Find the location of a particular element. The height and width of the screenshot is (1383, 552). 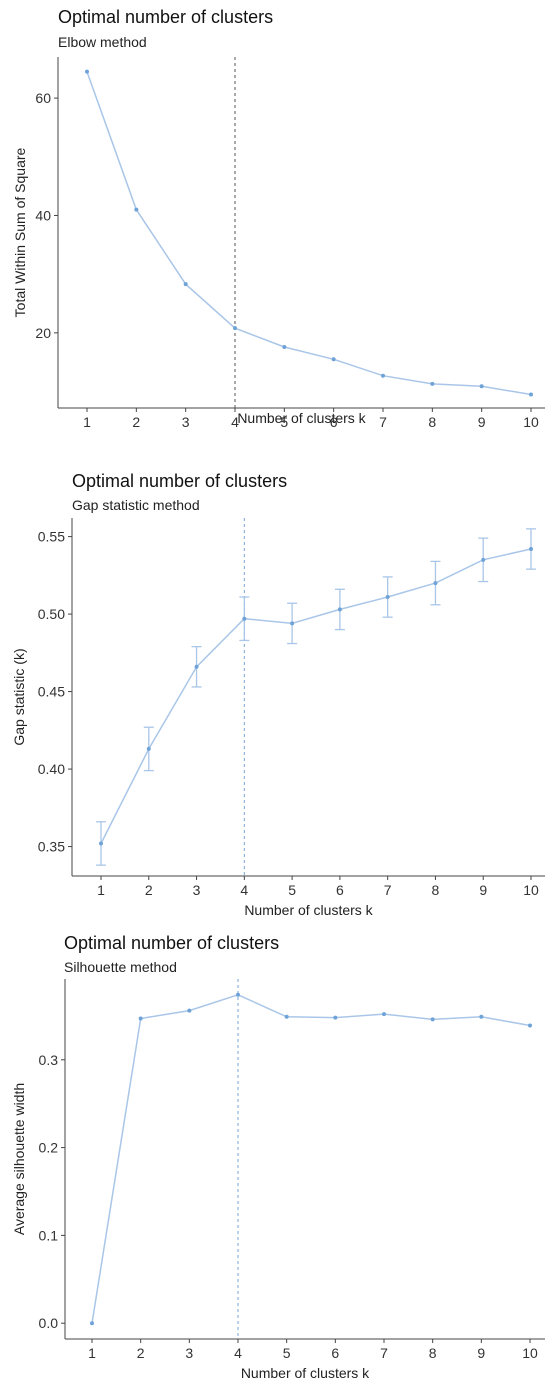

y-tick-label: 0.2 is located at coordinates (49, 1148).